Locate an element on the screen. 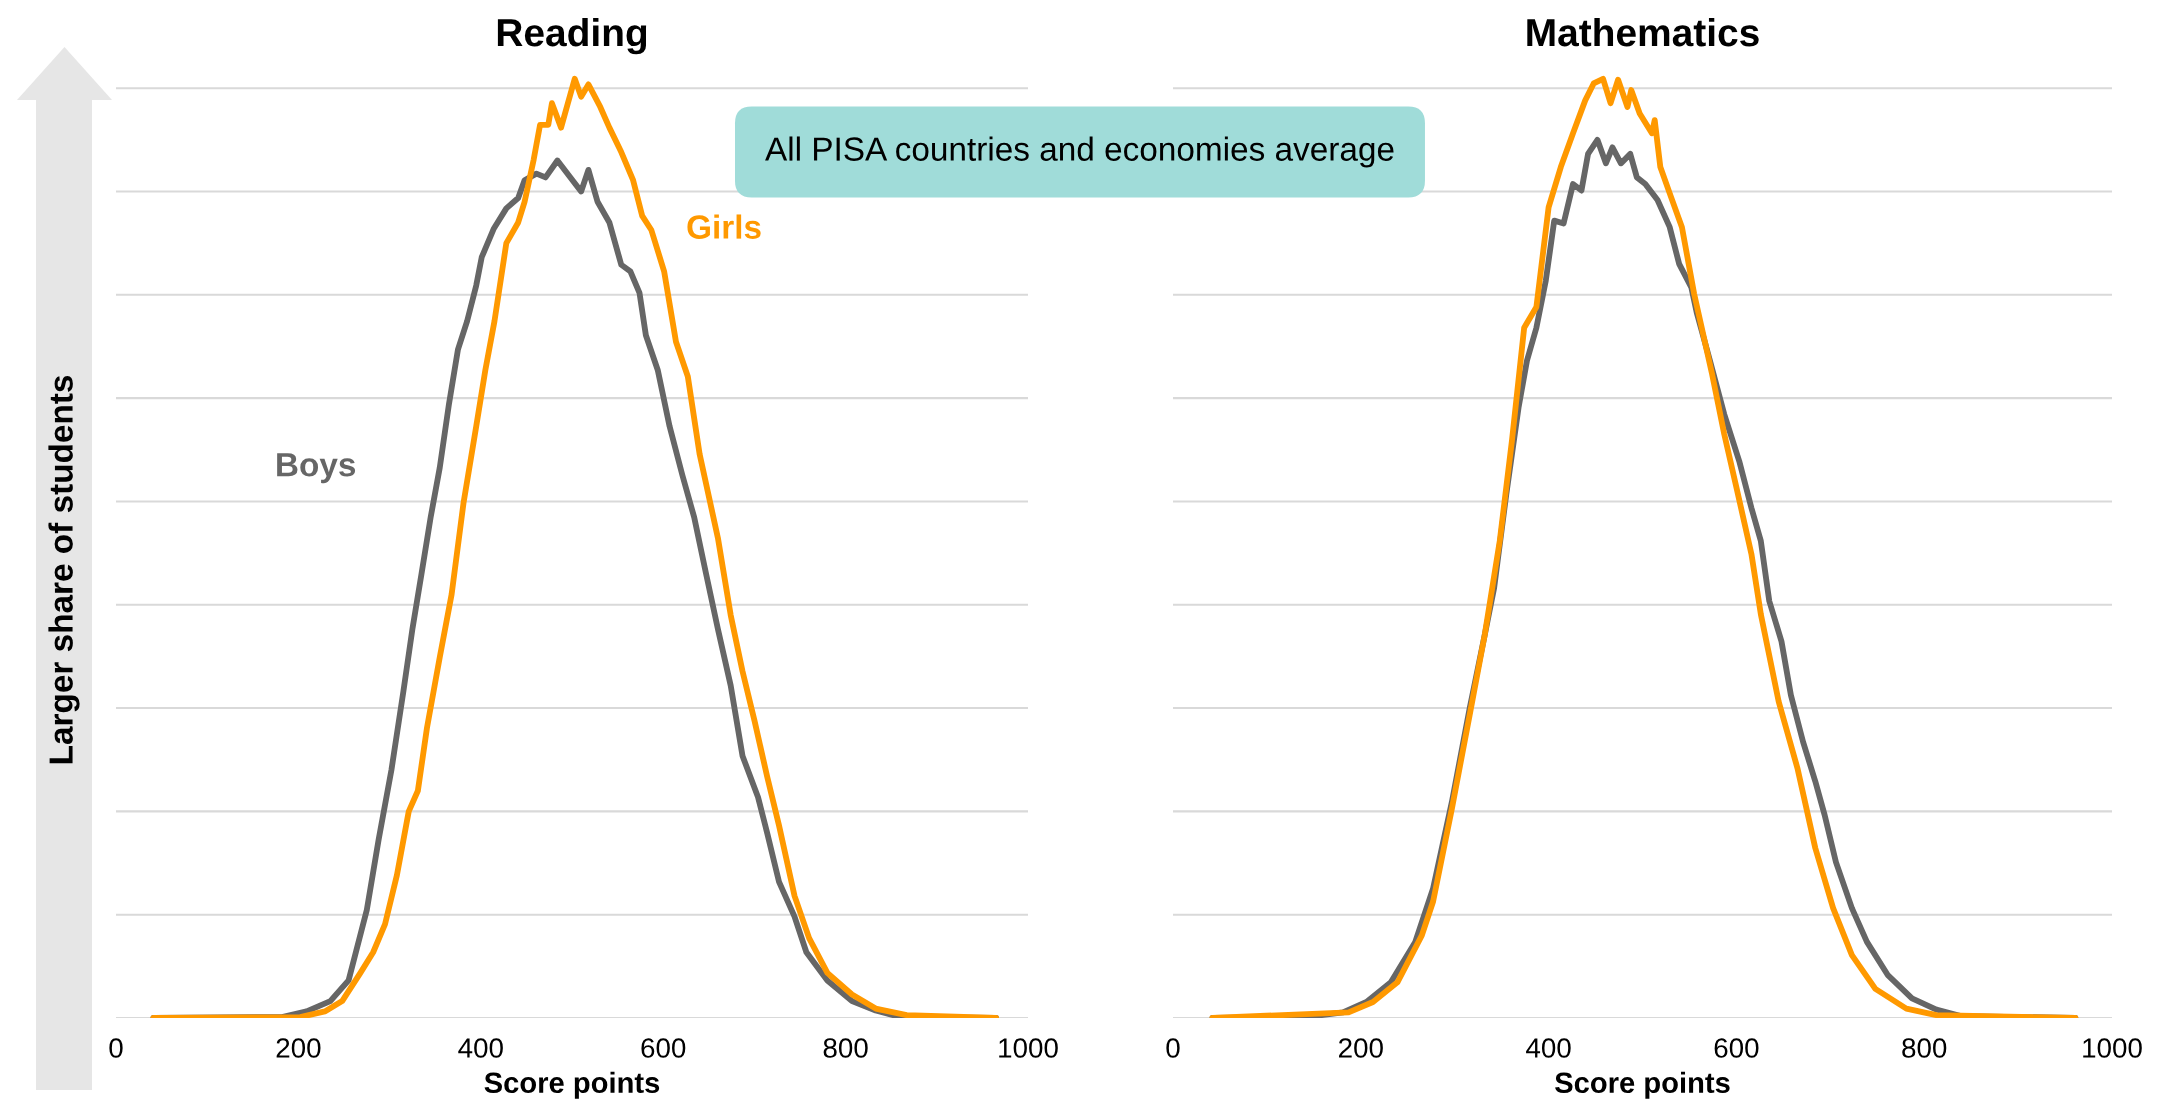  annotation: All PISA countries and economies average is located at coordinates (1079, 152).